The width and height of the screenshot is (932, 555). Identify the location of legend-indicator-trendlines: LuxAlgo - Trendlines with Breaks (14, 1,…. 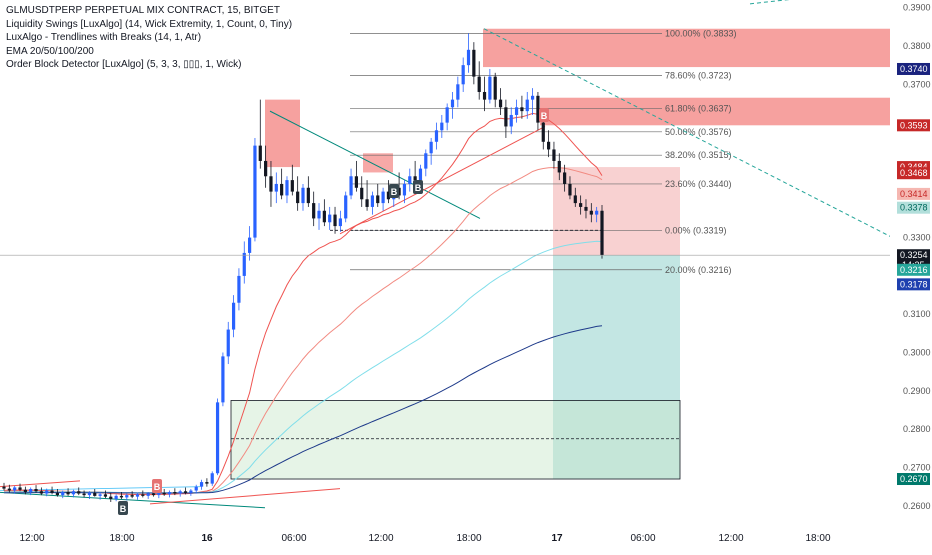
(104, 37).